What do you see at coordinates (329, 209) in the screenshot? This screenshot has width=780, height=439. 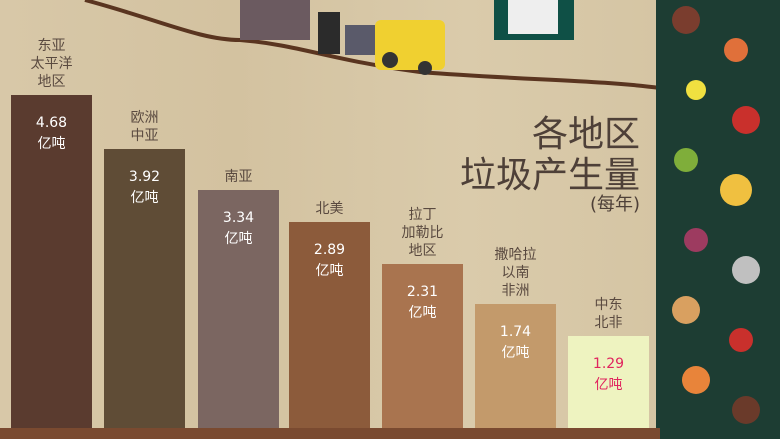 I see `category-label: 北美` at bounding box center [329, 209].